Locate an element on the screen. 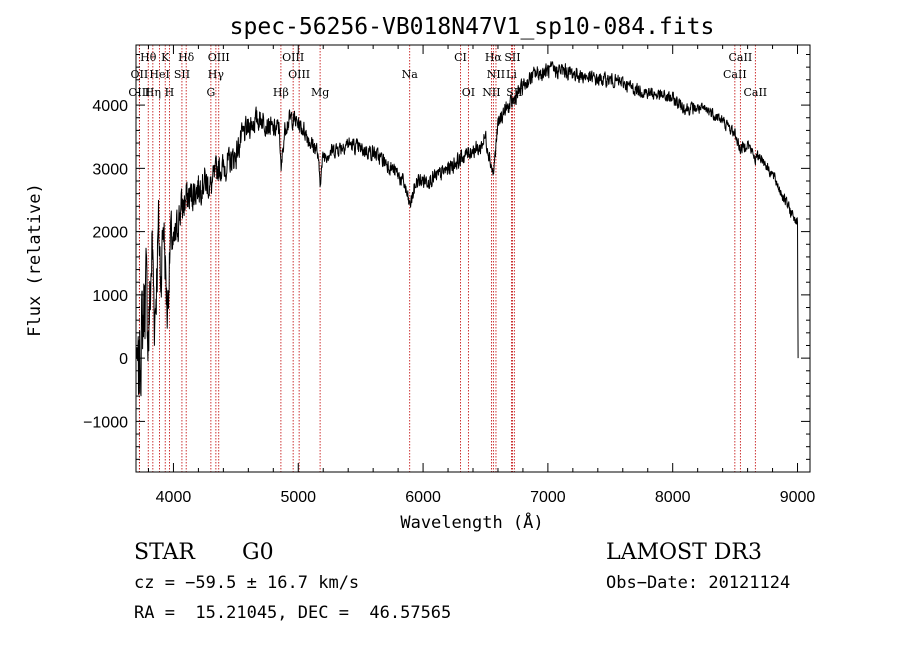 The width and height of the screenshot is (900, 649). coordinates-label: RA = 15.21045, DEC = 46.57565 is located at coordinates (293, 613).